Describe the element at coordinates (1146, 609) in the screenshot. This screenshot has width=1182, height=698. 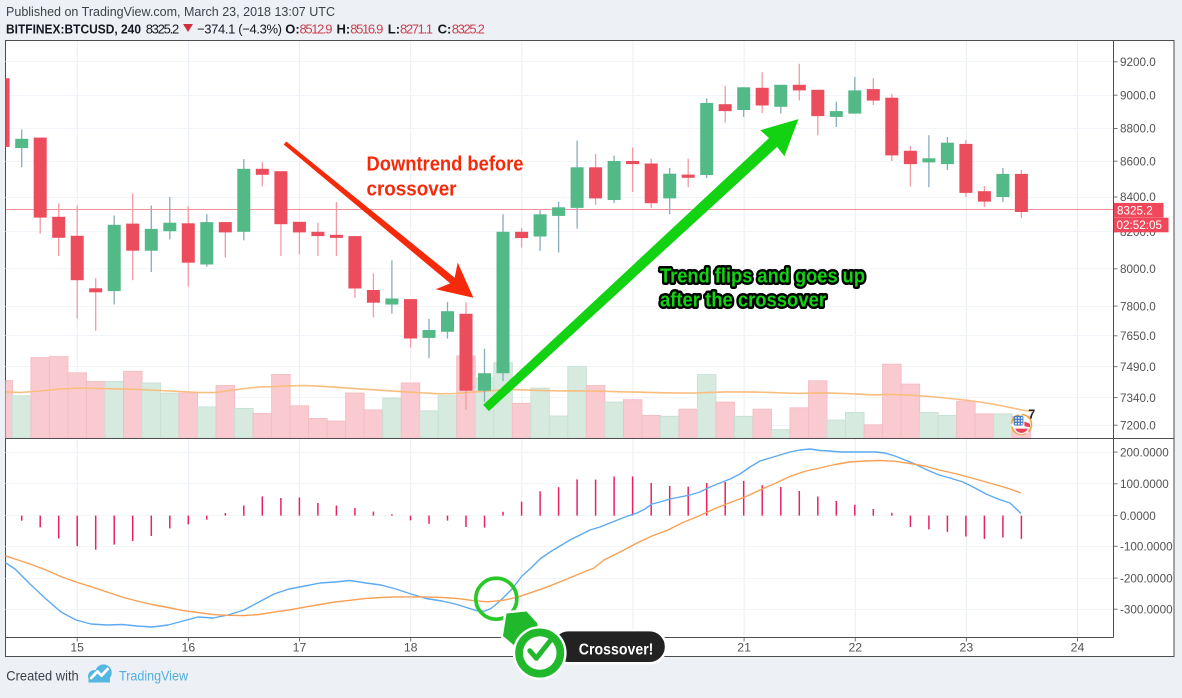
I see `svg-text: -300.0000` at that location.